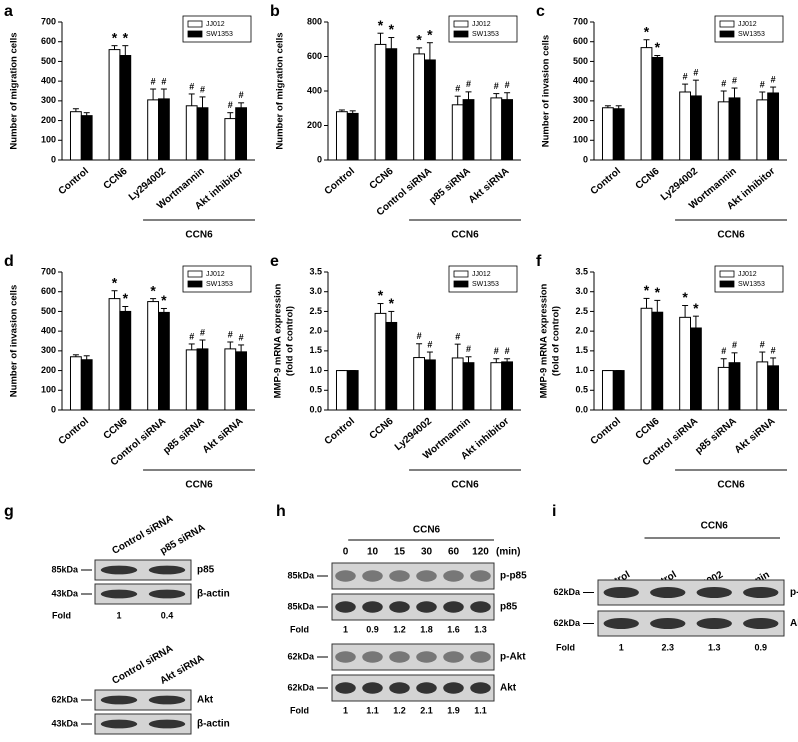 This screenshot has height=742, width=798. What do you see at coordinates (48, 350) in the screenshot?
I see `y-tick-label: 300` at bounding box center [48, 350].